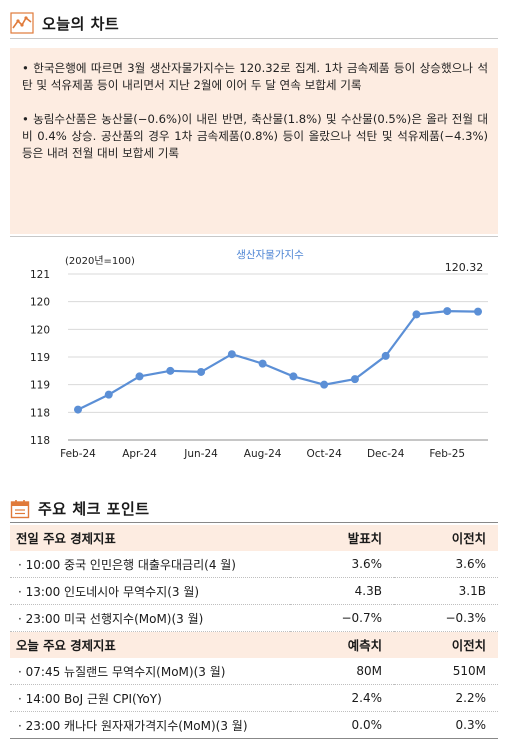 The image size is (505, 742). Describe the element at coordinates (324, 454) in the screenshot. I see `x-tick-label: Oct-24` at that location.